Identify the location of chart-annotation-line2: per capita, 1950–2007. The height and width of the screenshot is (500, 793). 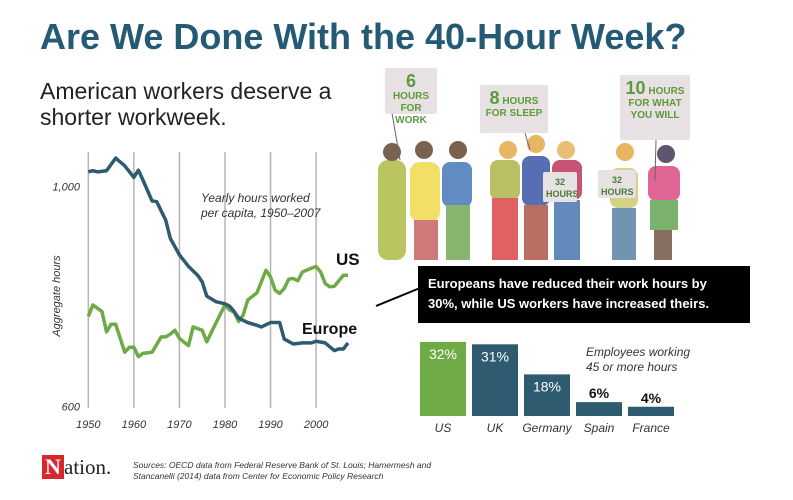
(261, 213).